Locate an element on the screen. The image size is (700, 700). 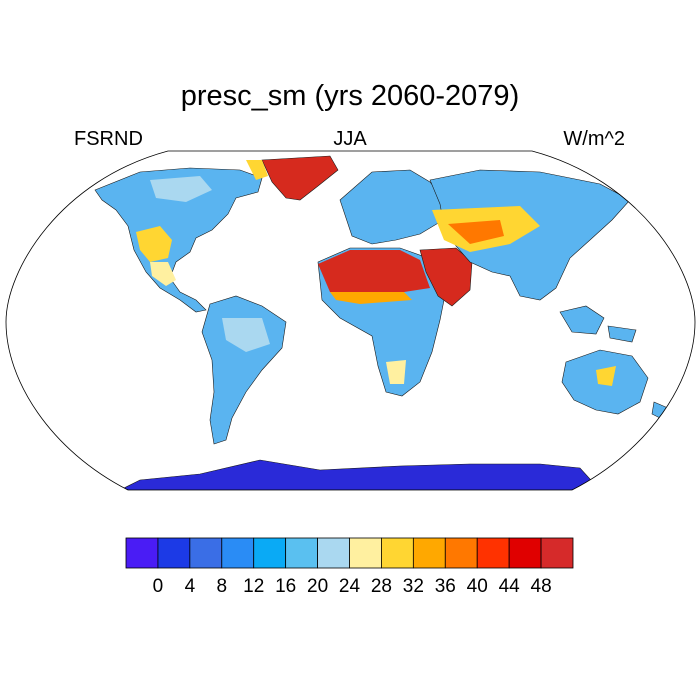
colorbar-tick-label: 0 is located at coordinates (158, 586).